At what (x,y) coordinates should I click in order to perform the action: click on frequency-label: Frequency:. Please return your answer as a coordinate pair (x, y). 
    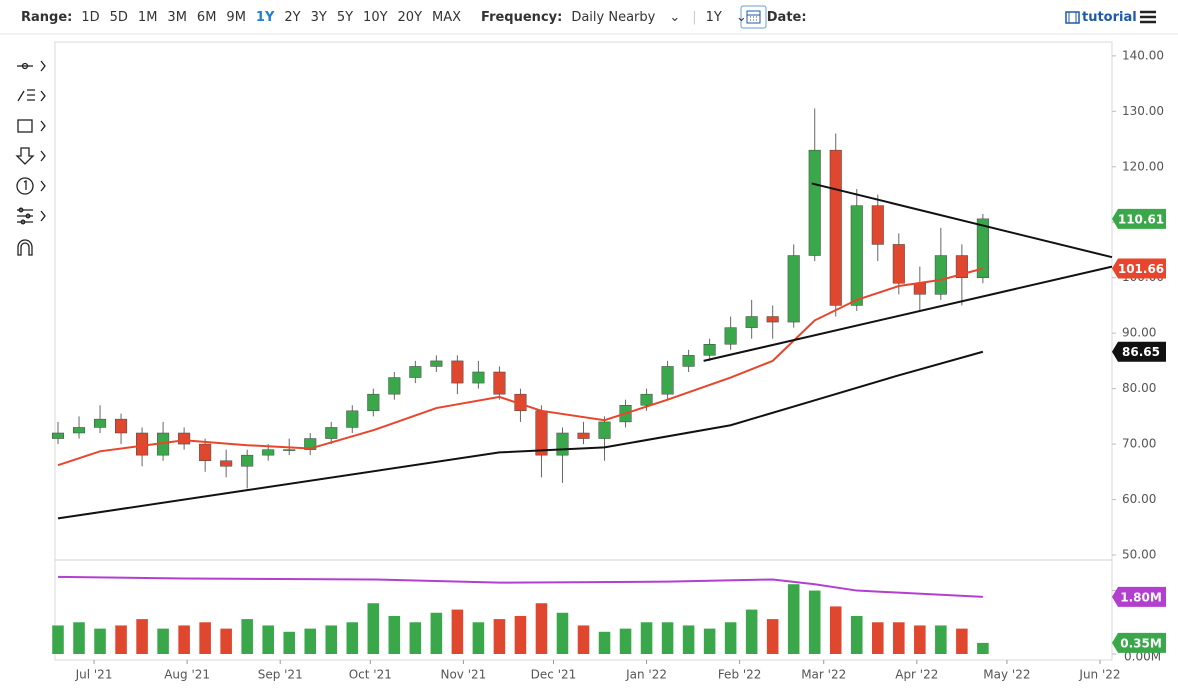
    Looking at the image, I should click on (522, 17).